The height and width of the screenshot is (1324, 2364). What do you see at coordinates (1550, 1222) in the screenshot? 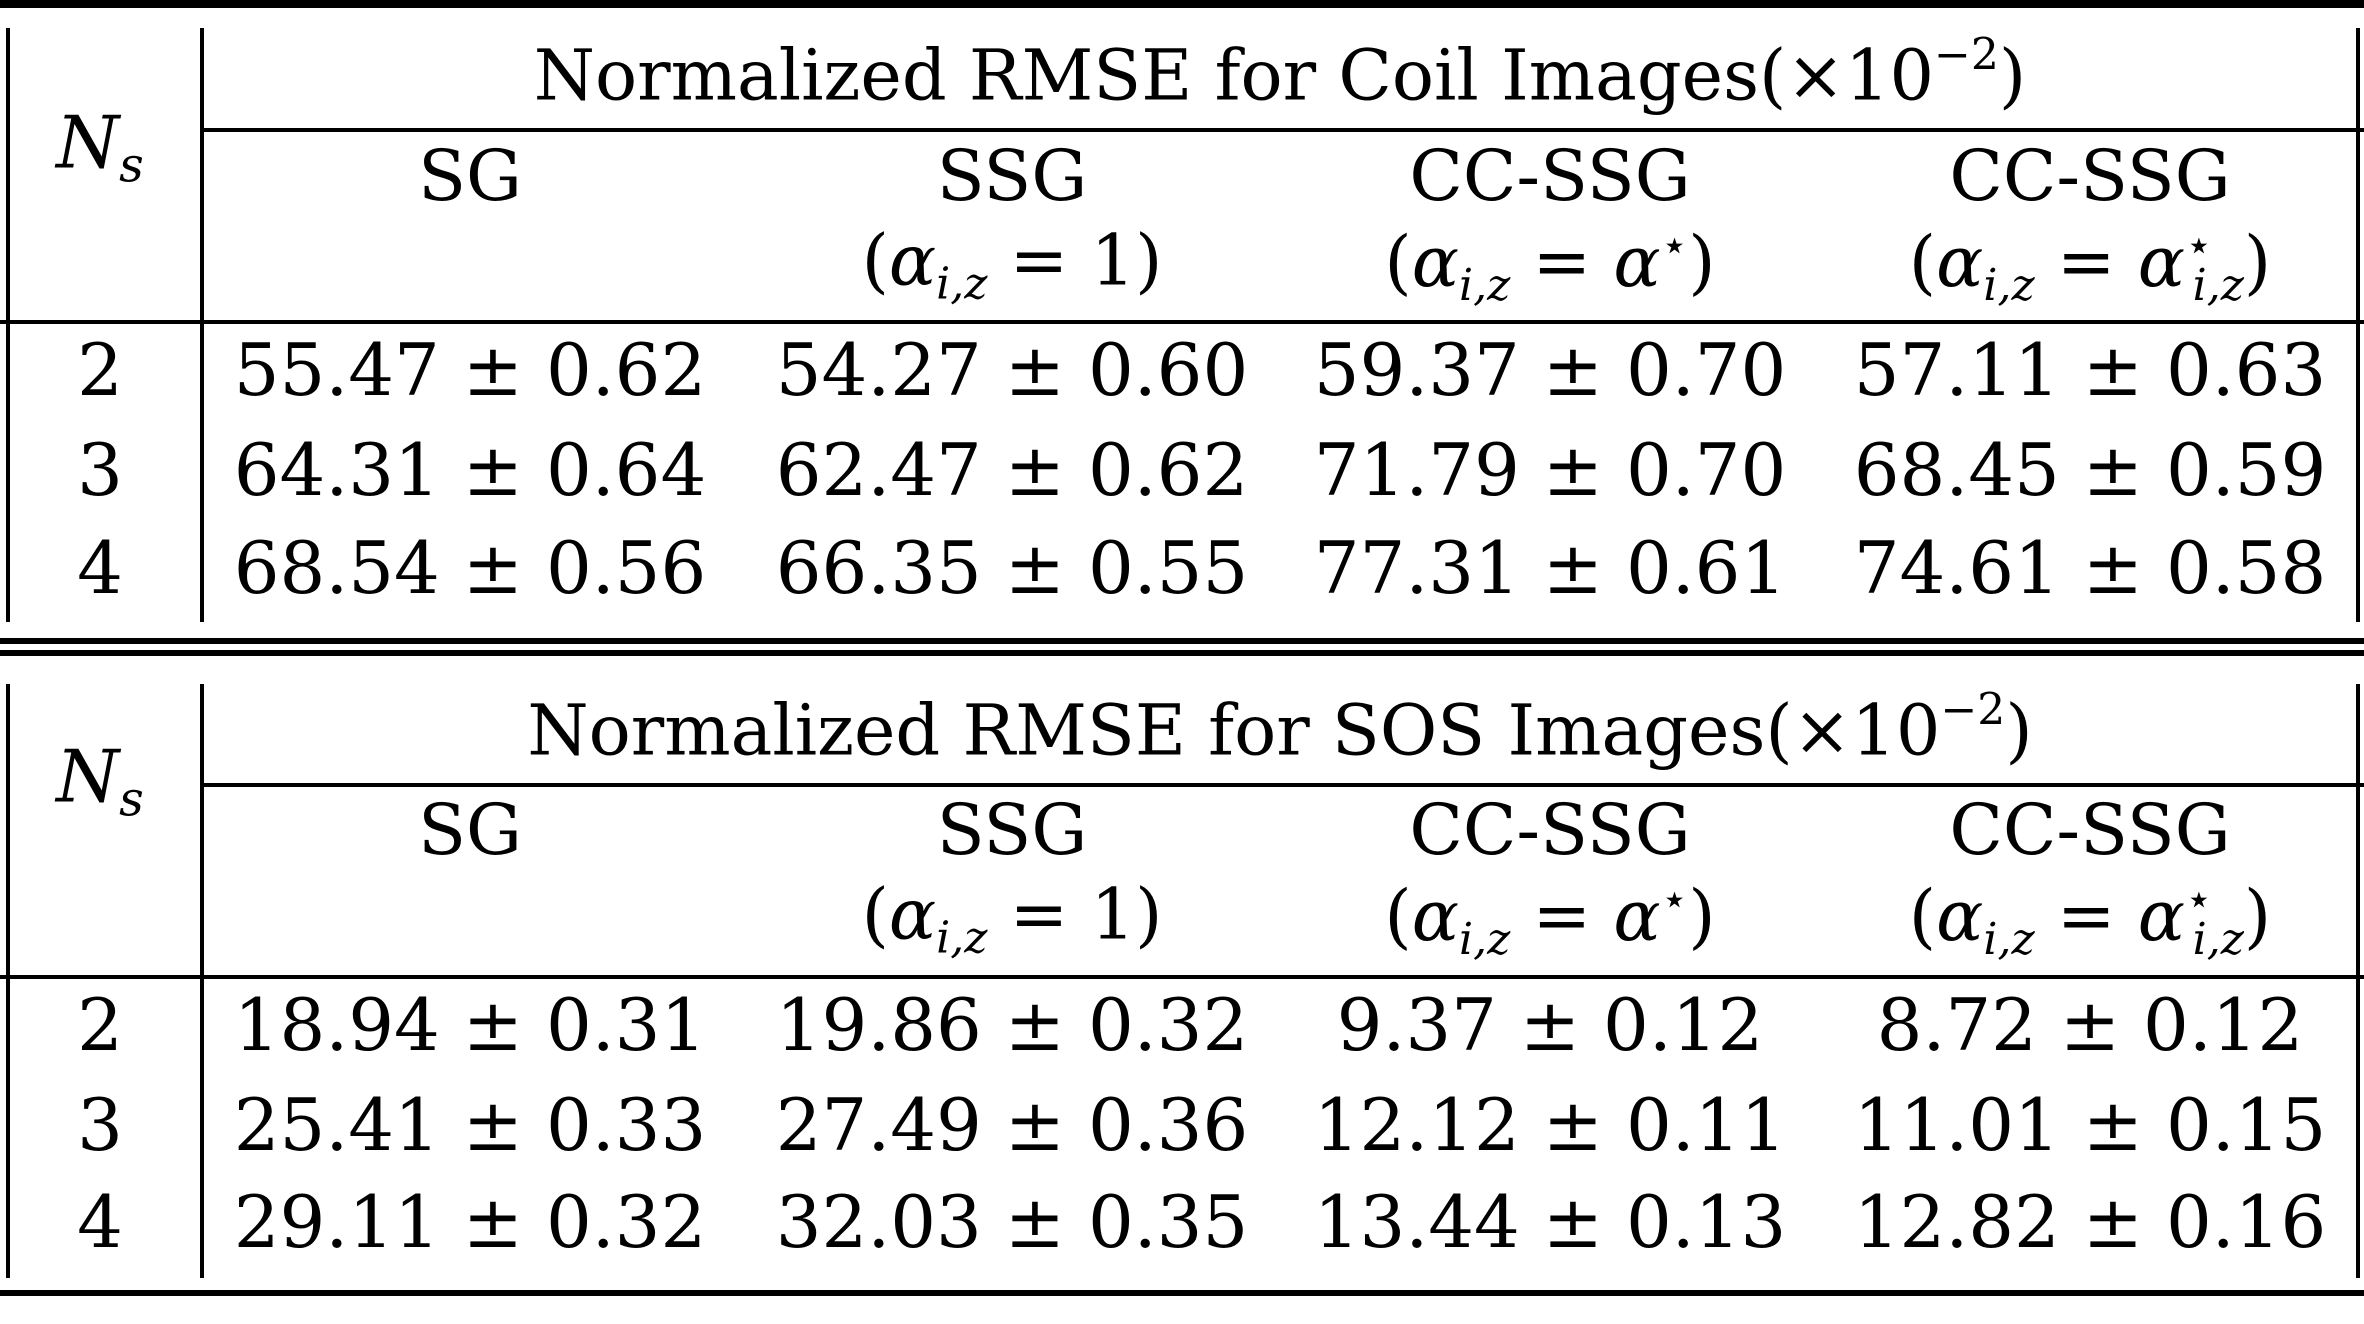
I see `block-2-row-3-cell-3: 13.44 ± 0.13` at bounding box center [1550, 1222].